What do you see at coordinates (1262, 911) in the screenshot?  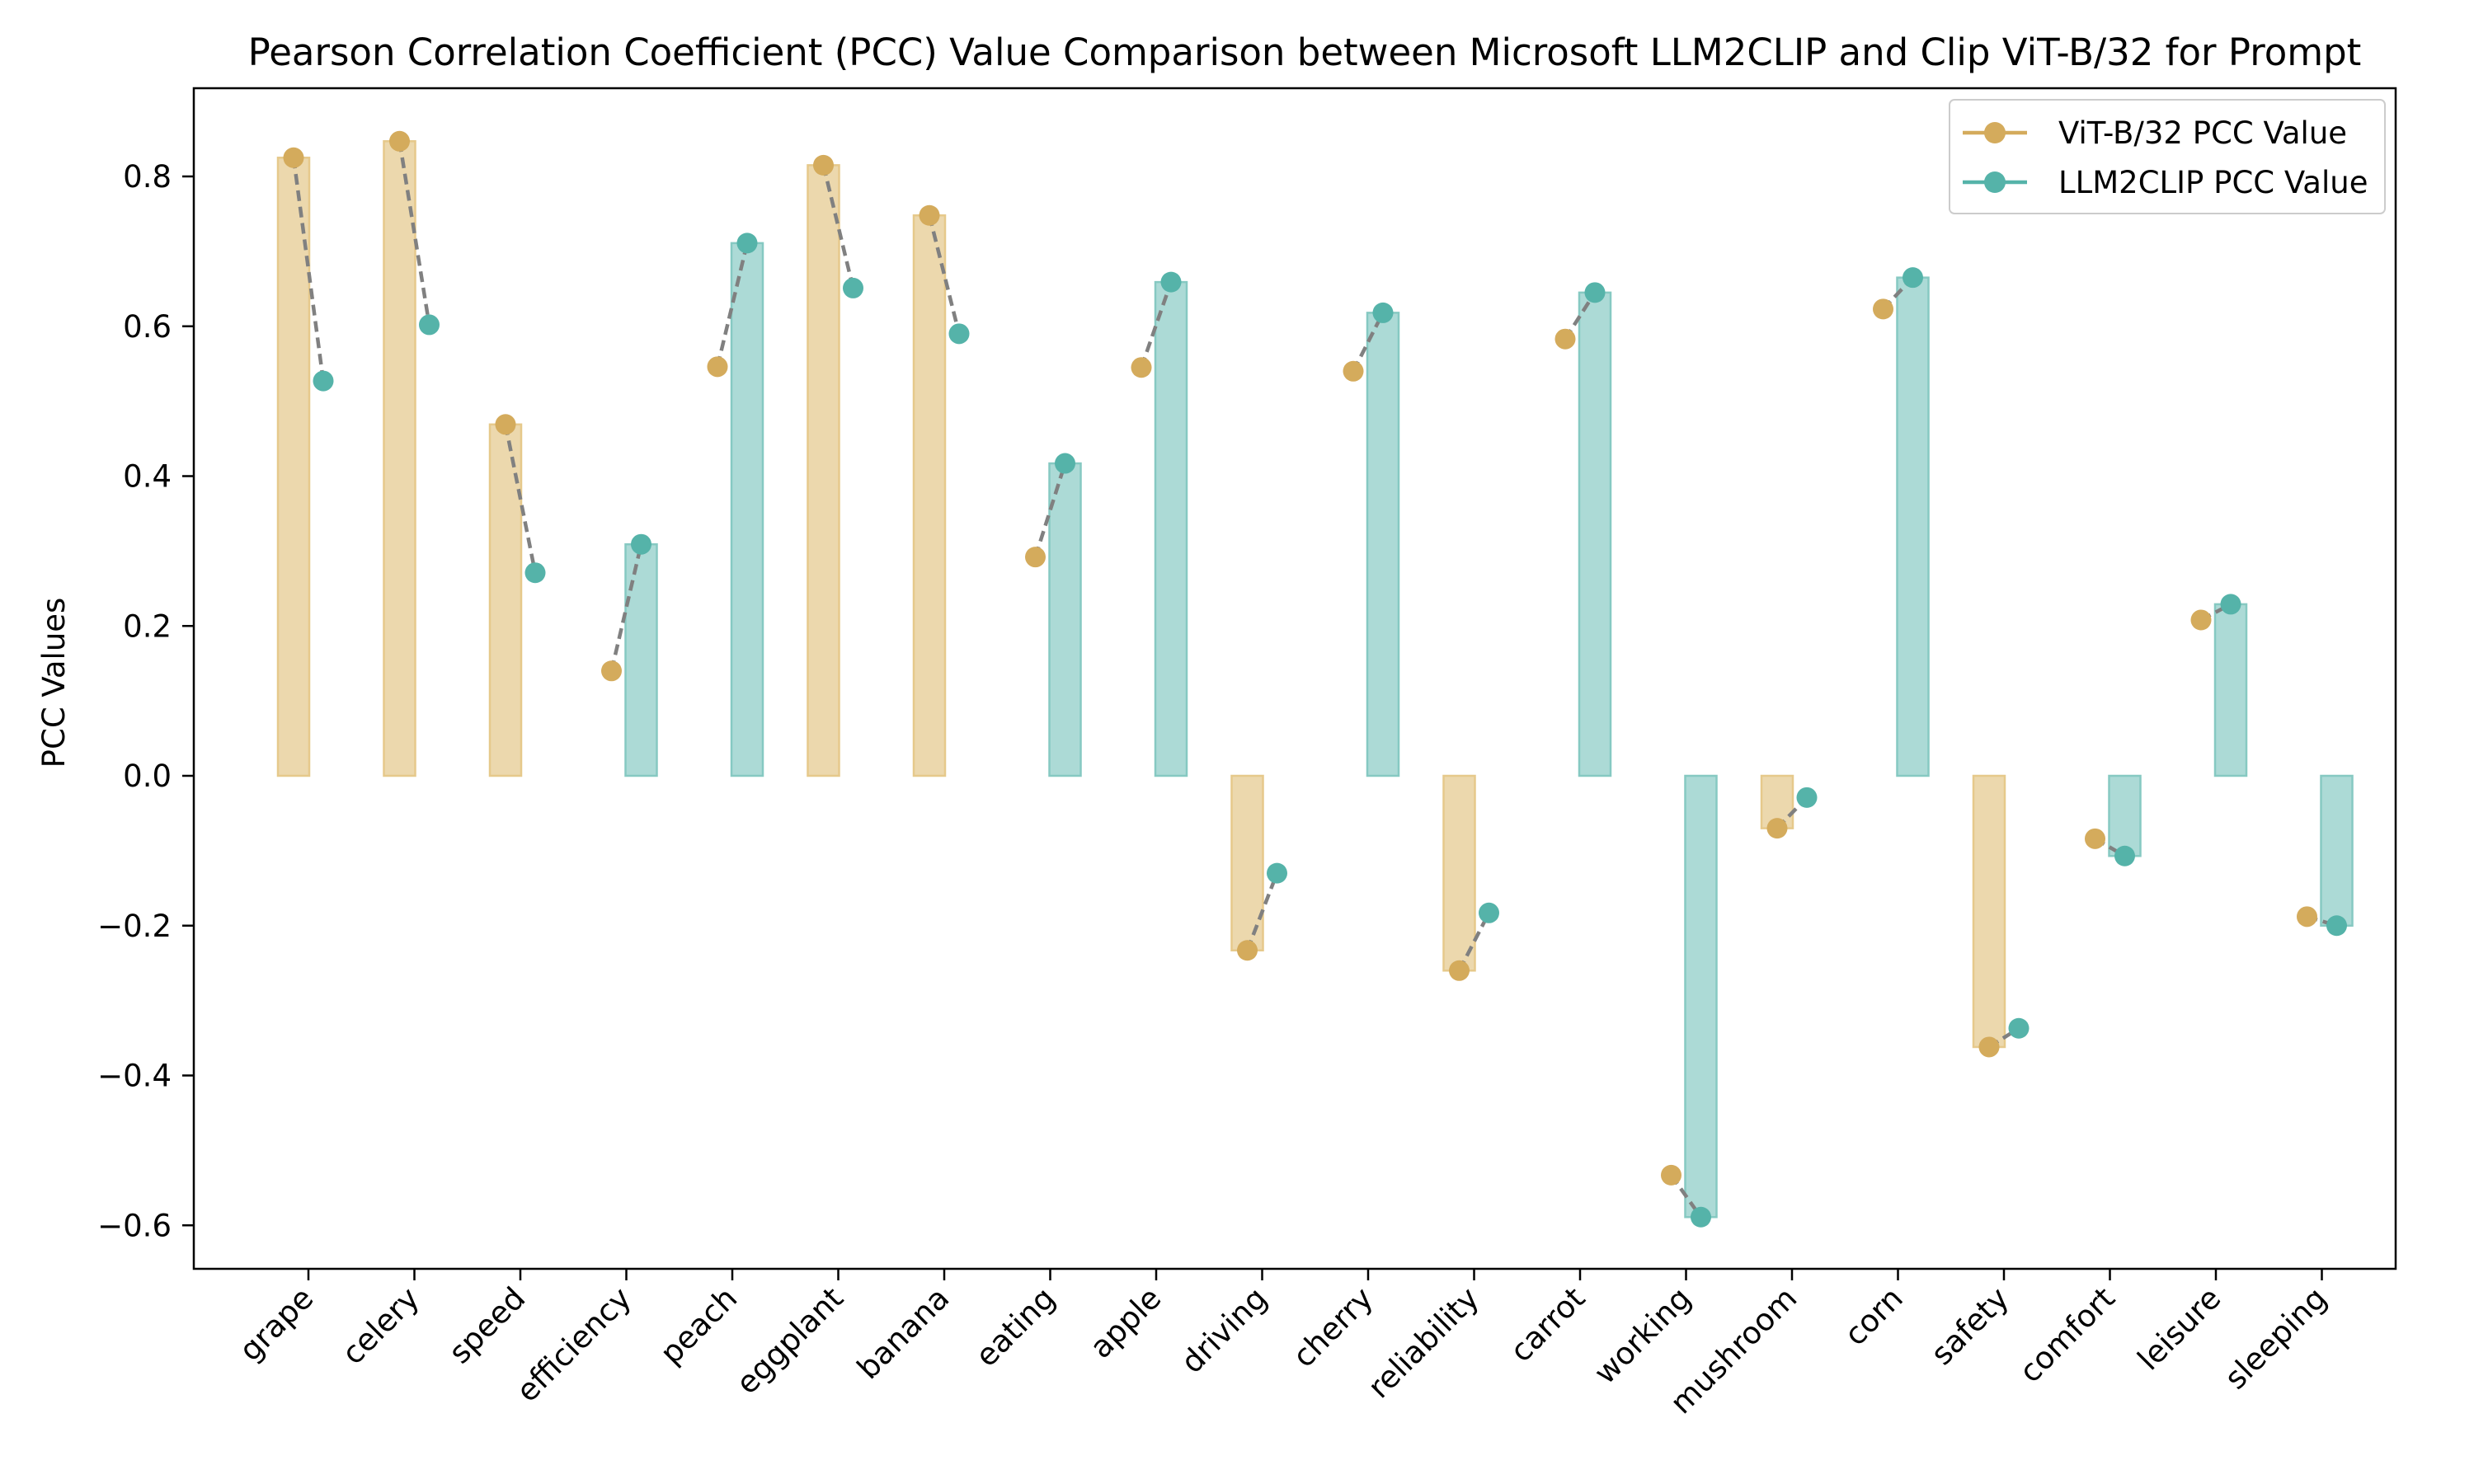 I see `connector-driving` at bounding box center [1262, 911].